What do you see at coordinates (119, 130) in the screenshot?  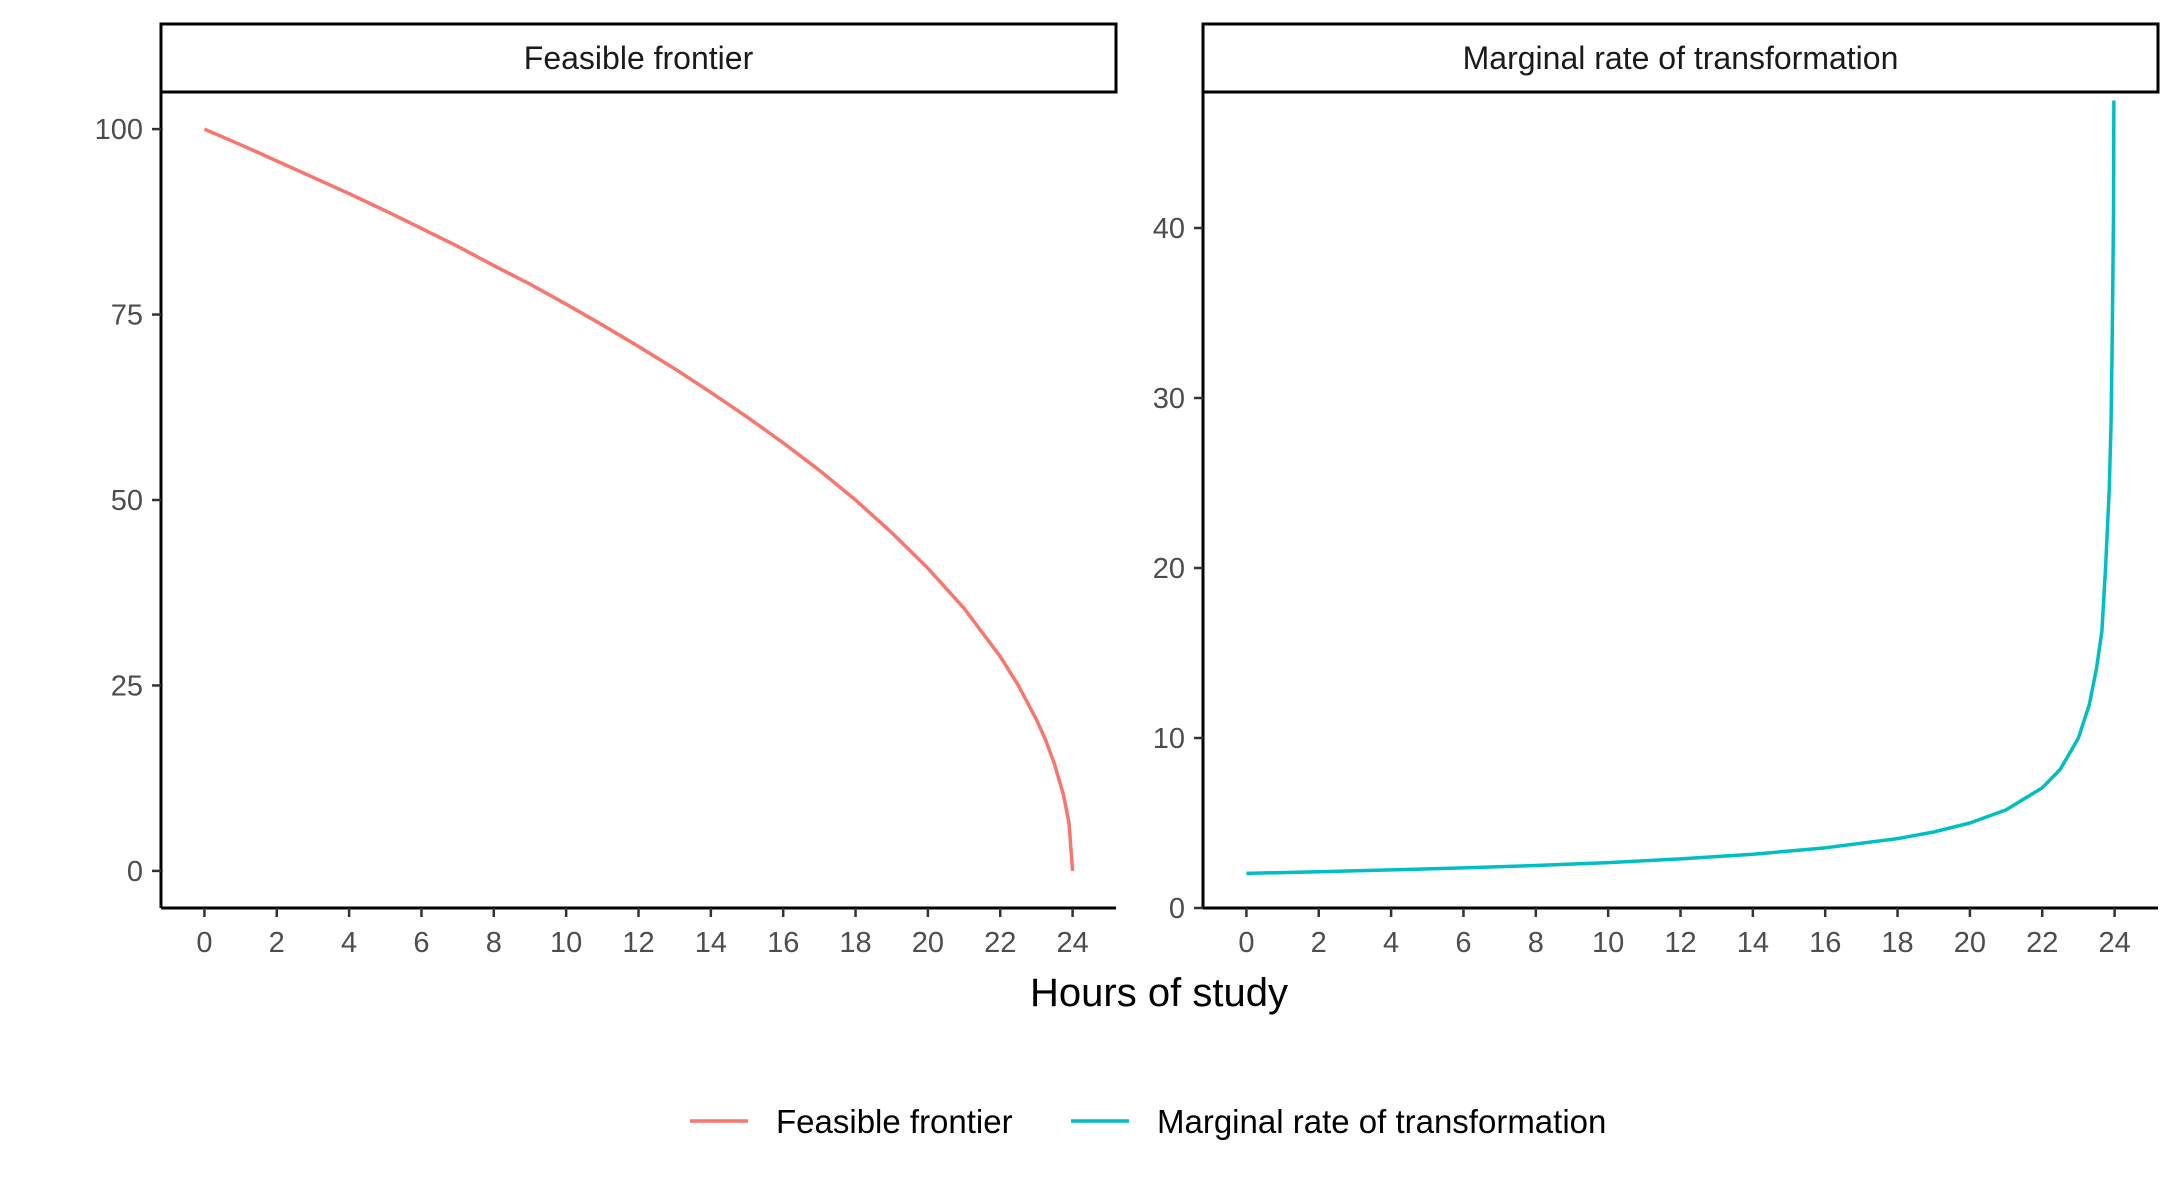 I see `y-tick-label: 100` at bounding box center [119, 130].